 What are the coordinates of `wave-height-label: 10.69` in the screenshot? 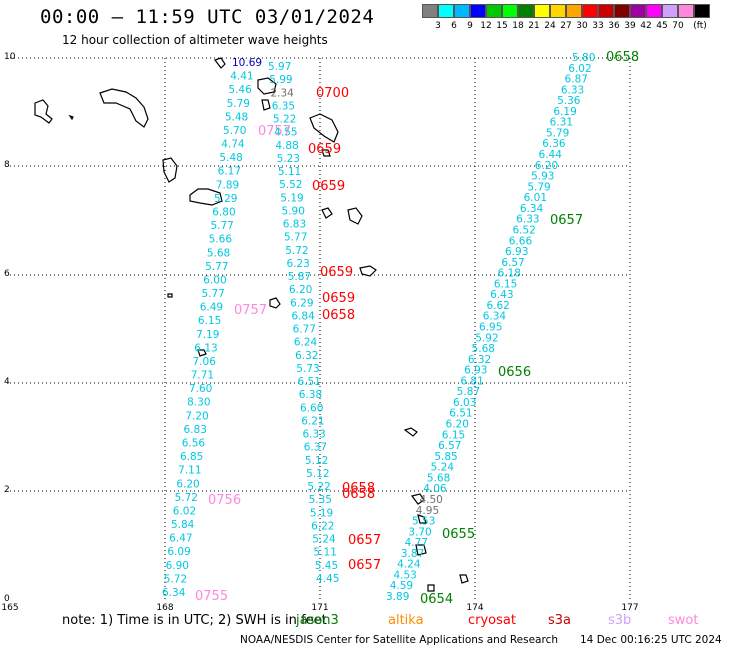 It's located at (247, 63).